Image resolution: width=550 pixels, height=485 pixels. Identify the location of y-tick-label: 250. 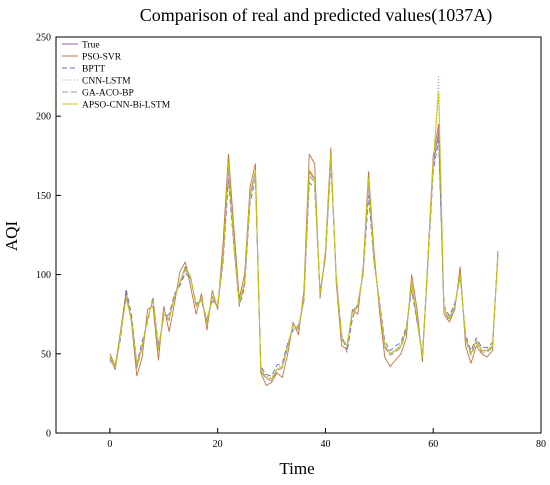
(43, 38).